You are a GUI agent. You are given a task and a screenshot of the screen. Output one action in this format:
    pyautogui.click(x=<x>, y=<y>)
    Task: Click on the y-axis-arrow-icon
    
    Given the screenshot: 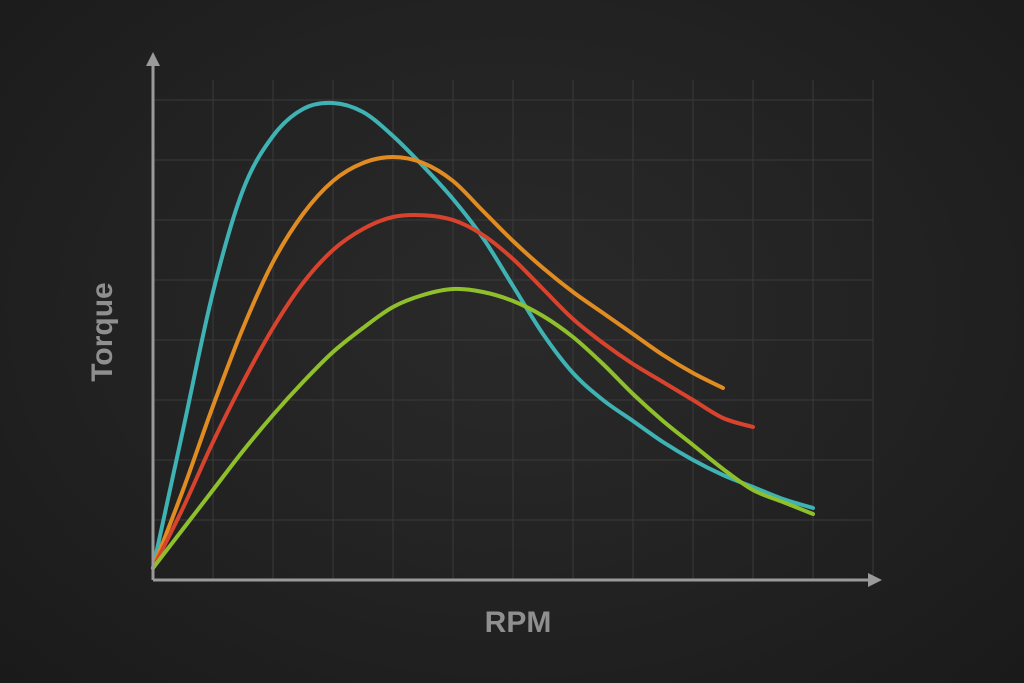 What is the action you would take?
    pyautogui.click(x=153, y=59)
    